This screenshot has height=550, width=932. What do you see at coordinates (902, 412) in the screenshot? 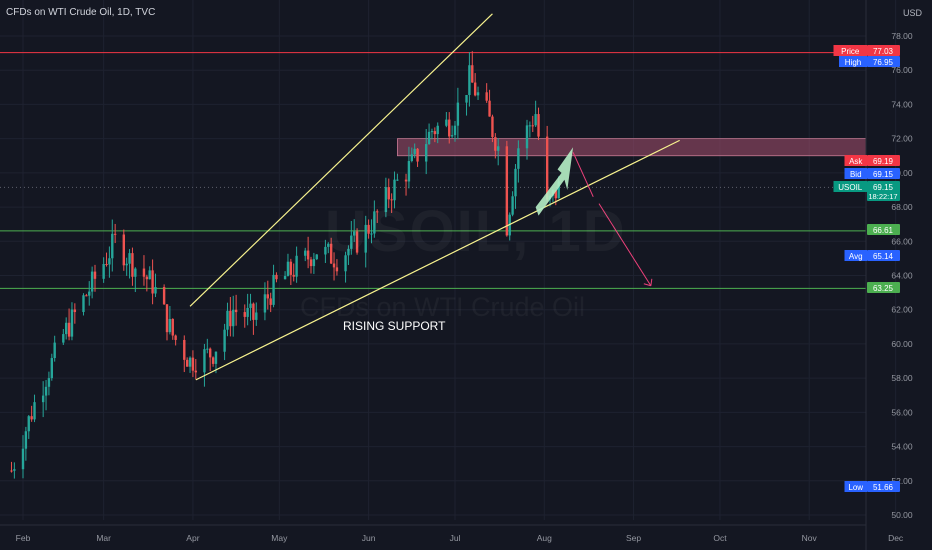
I see `y-tick-label: 56.00` at bounding box center [902, 412].